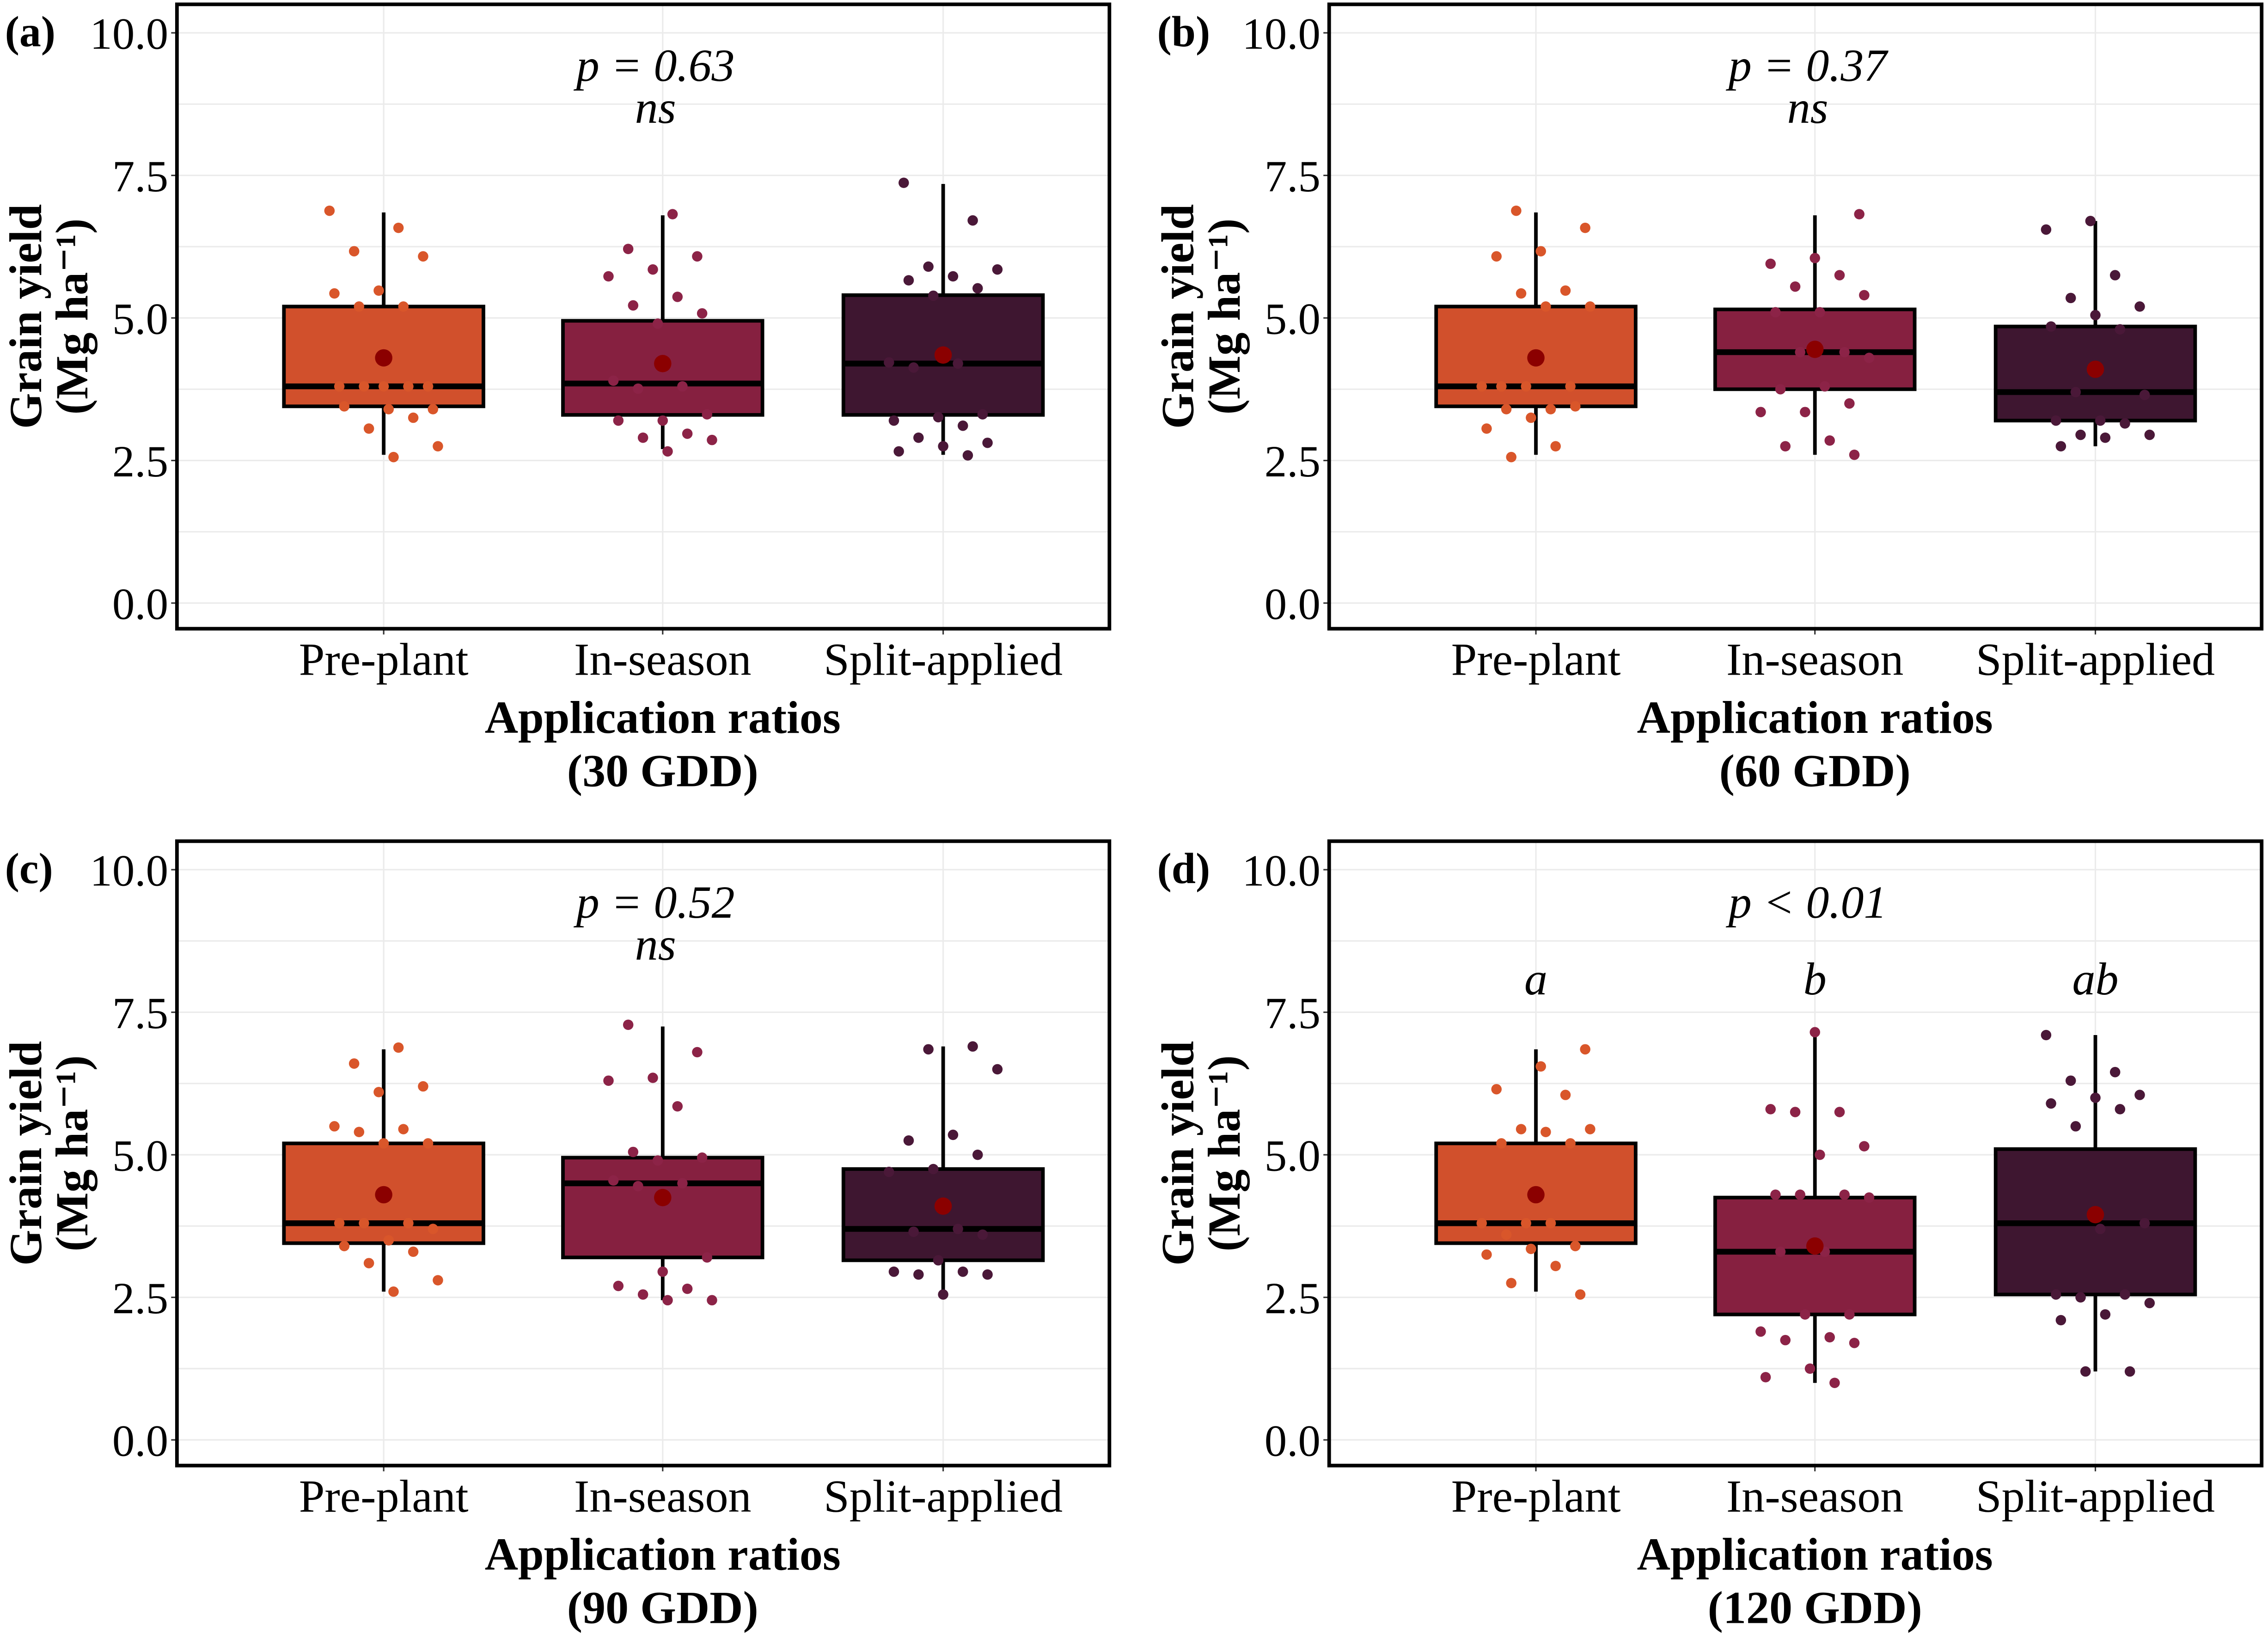 Image resolution: width=2268 pixels, height=1639 pixels. I want to click on box-pre: a, so click(1536, 1126).